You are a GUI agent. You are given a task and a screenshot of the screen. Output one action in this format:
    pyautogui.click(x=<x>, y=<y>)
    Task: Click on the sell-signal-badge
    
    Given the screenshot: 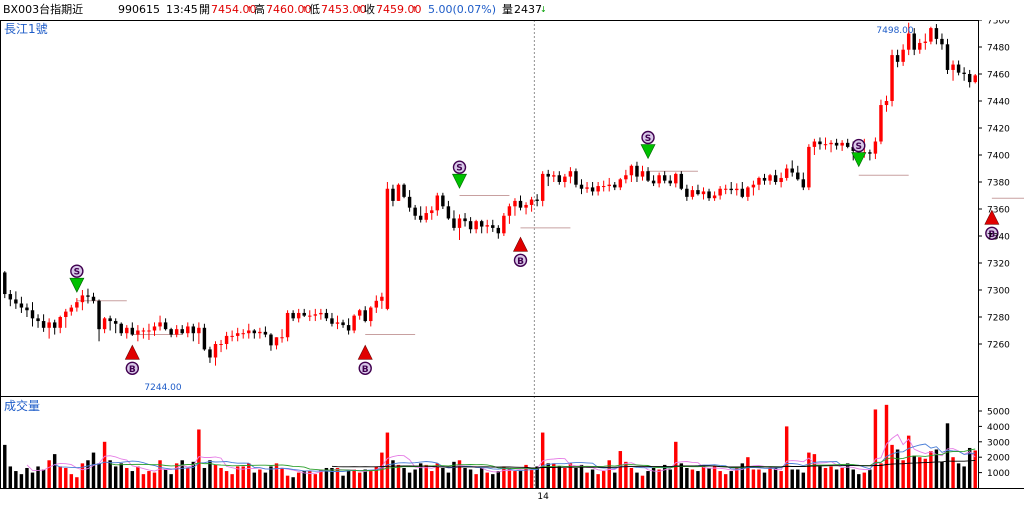 What is the action you would take?
    pyautogui.click(x=648, y=137)
    